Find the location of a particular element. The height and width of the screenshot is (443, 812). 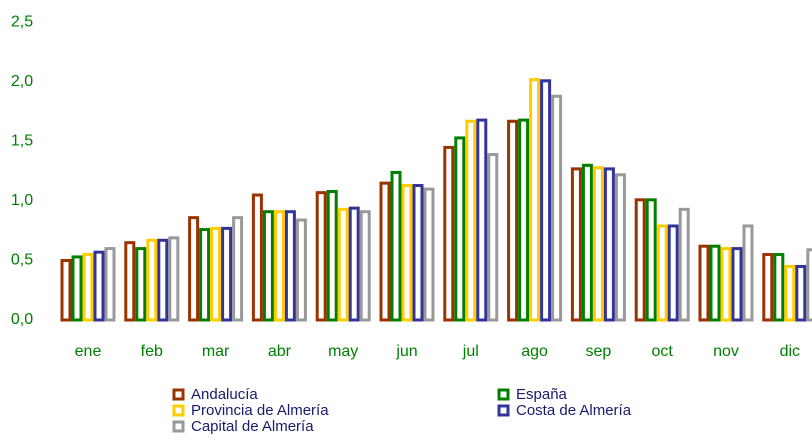

y-tick-label: 1,0 is located at coordinates (22, 200).